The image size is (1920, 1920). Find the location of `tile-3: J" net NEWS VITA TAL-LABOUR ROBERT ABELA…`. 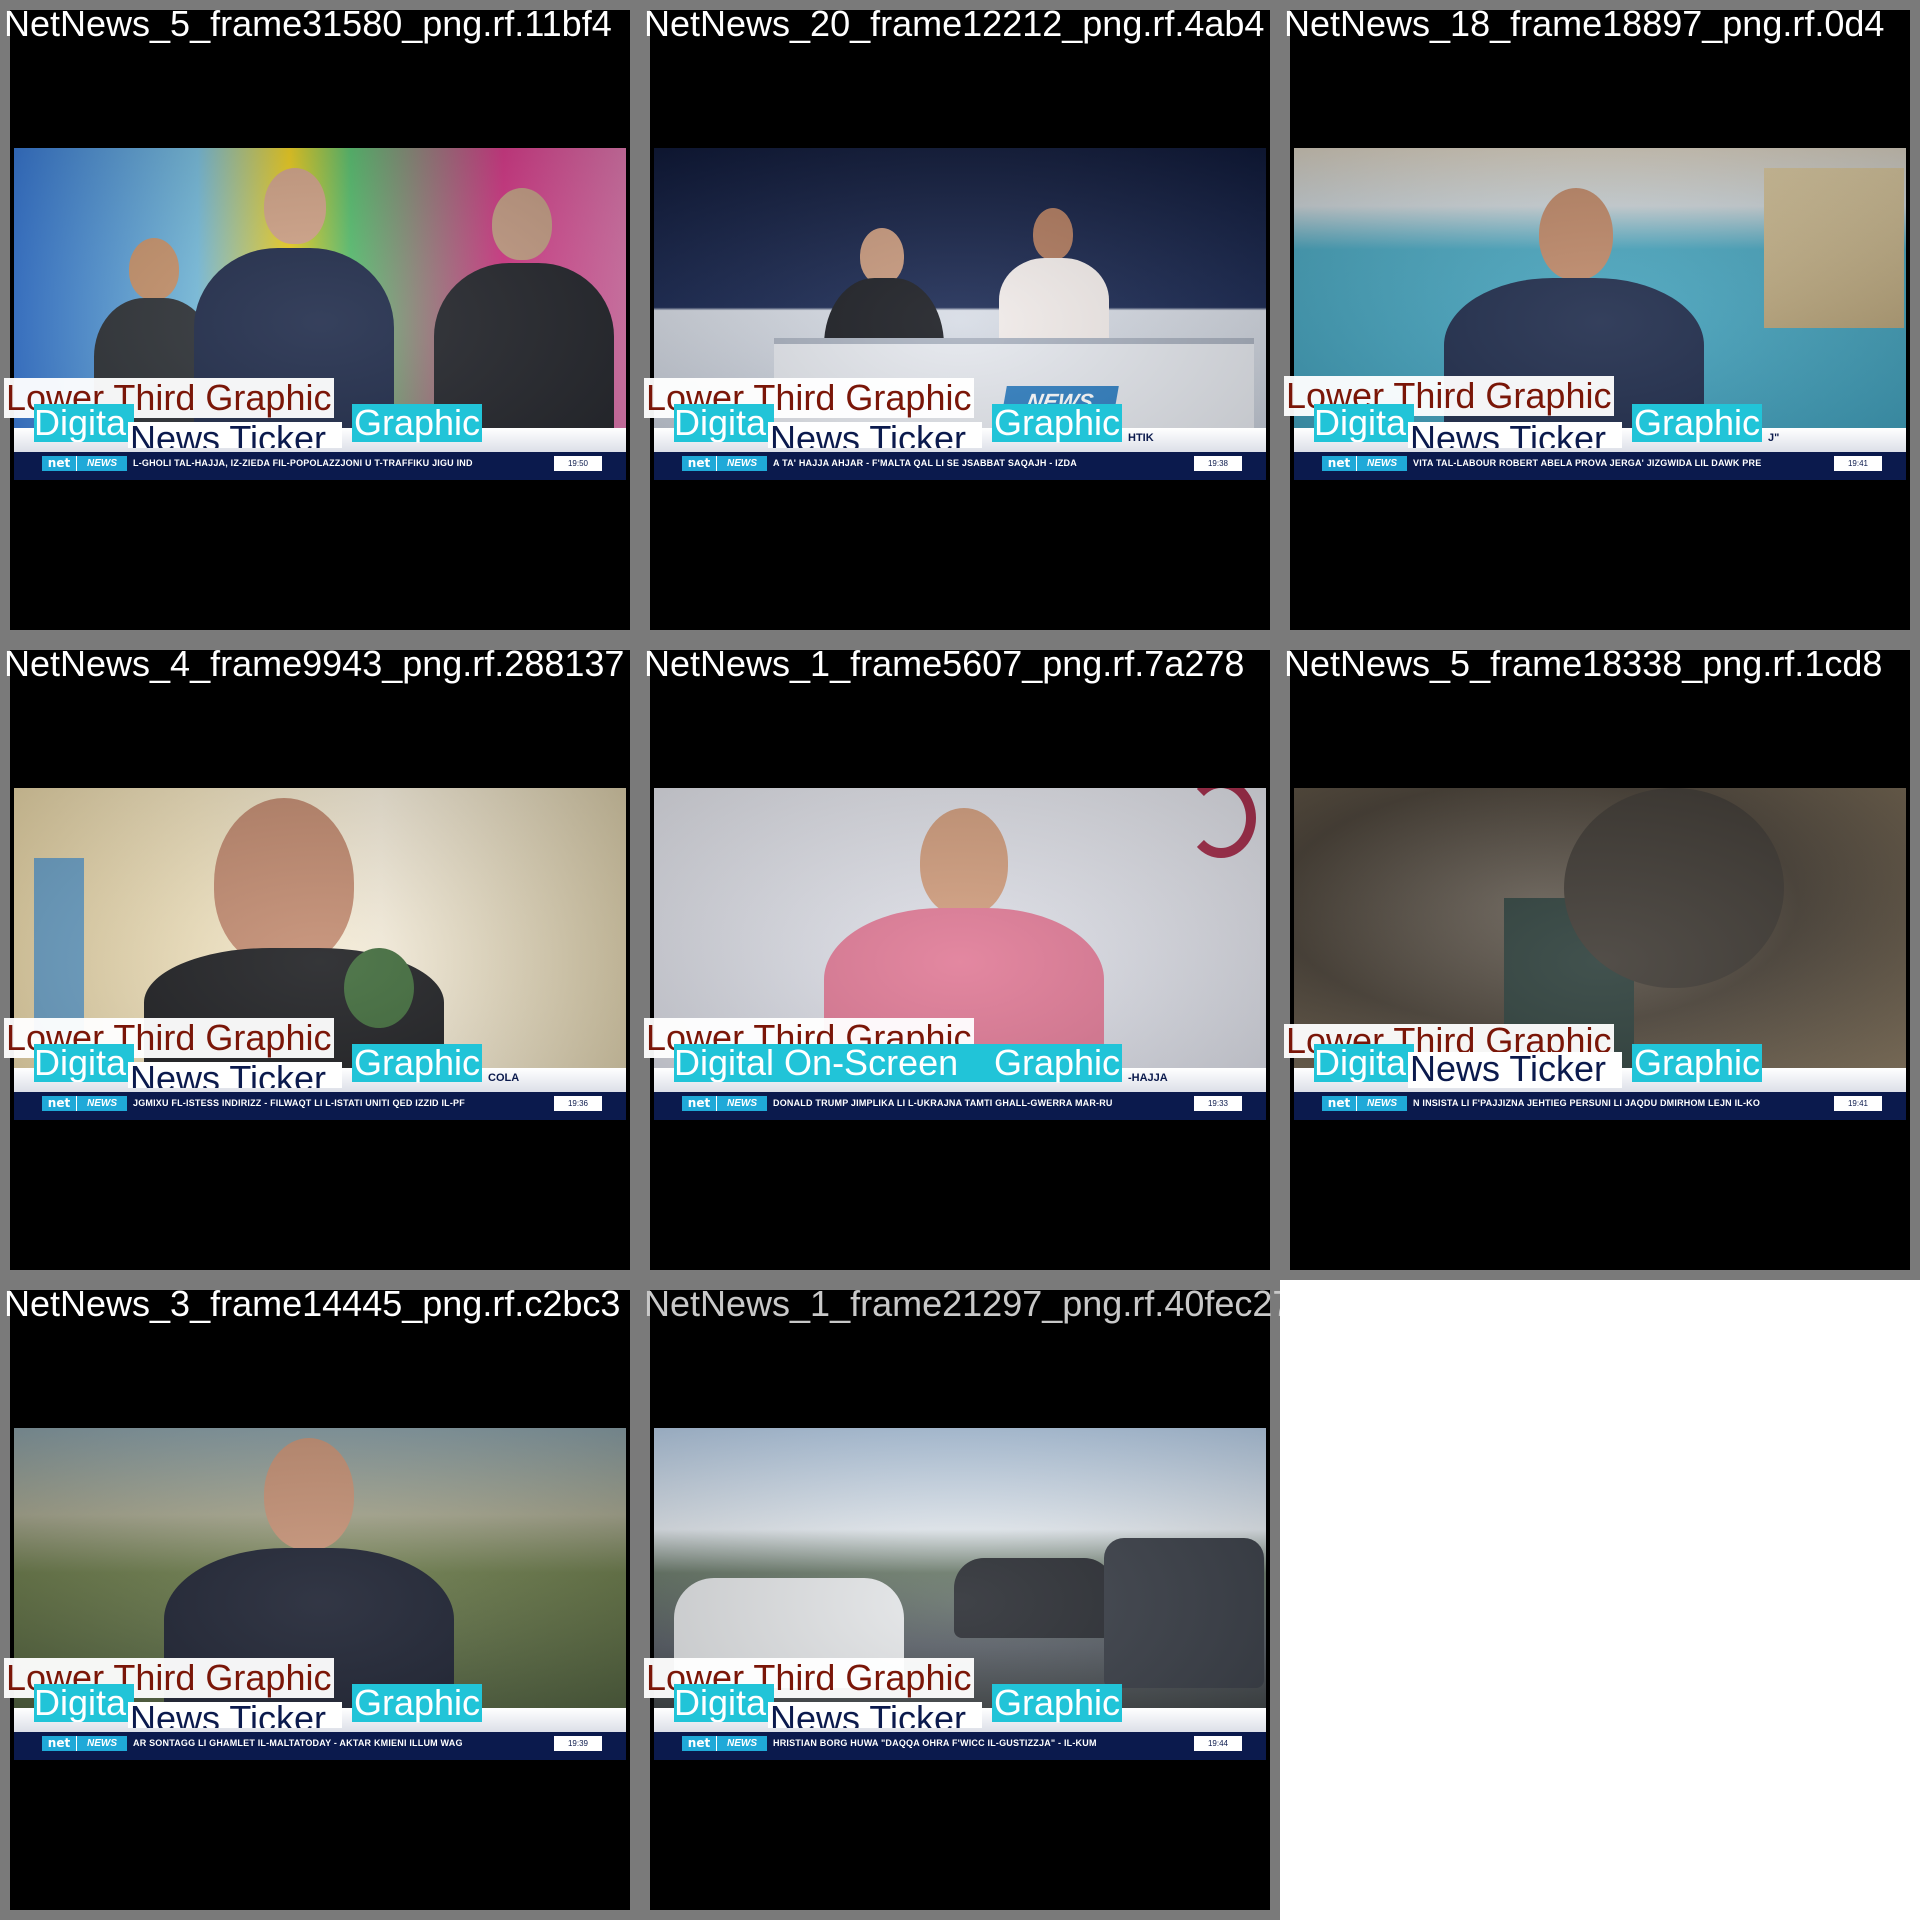

tile-3: J" net NEWS VITA TAL-LABOUR ROBERT ABELA… is located at coordinates (1600, 320).